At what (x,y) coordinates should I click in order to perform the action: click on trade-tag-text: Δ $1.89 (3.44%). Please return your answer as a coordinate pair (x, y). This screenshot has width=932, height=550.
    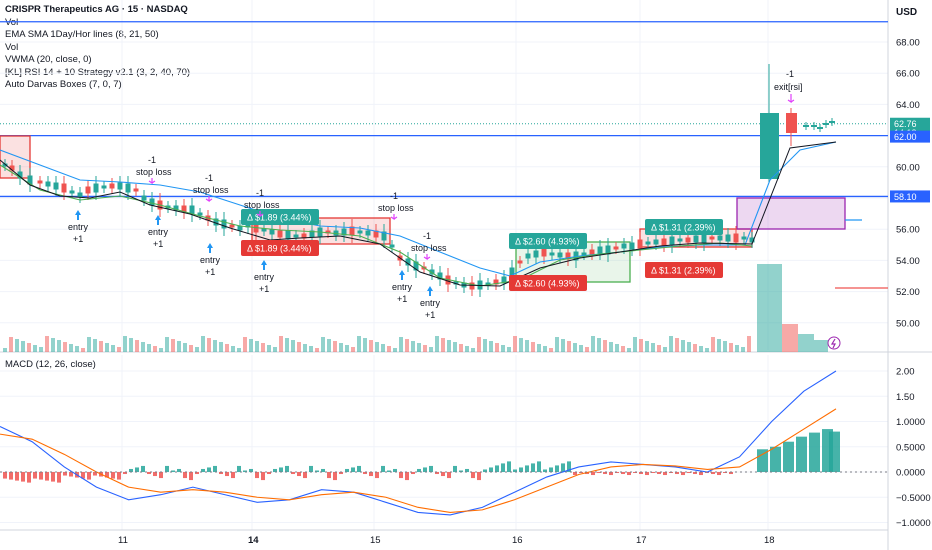
    Looking at the image, I should click on (279, 218).